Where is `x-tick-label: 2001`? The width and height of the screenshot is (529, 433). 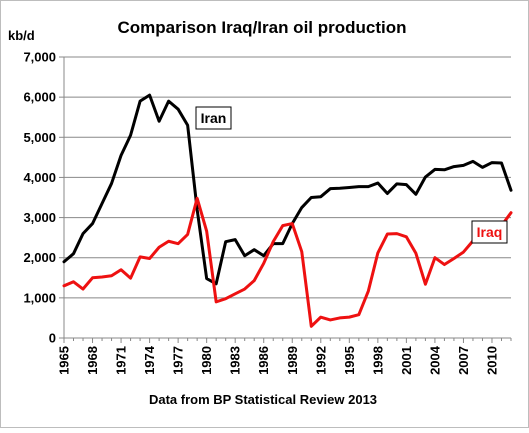 x-tick-label: 2001 is located at coordinates (406, 360).